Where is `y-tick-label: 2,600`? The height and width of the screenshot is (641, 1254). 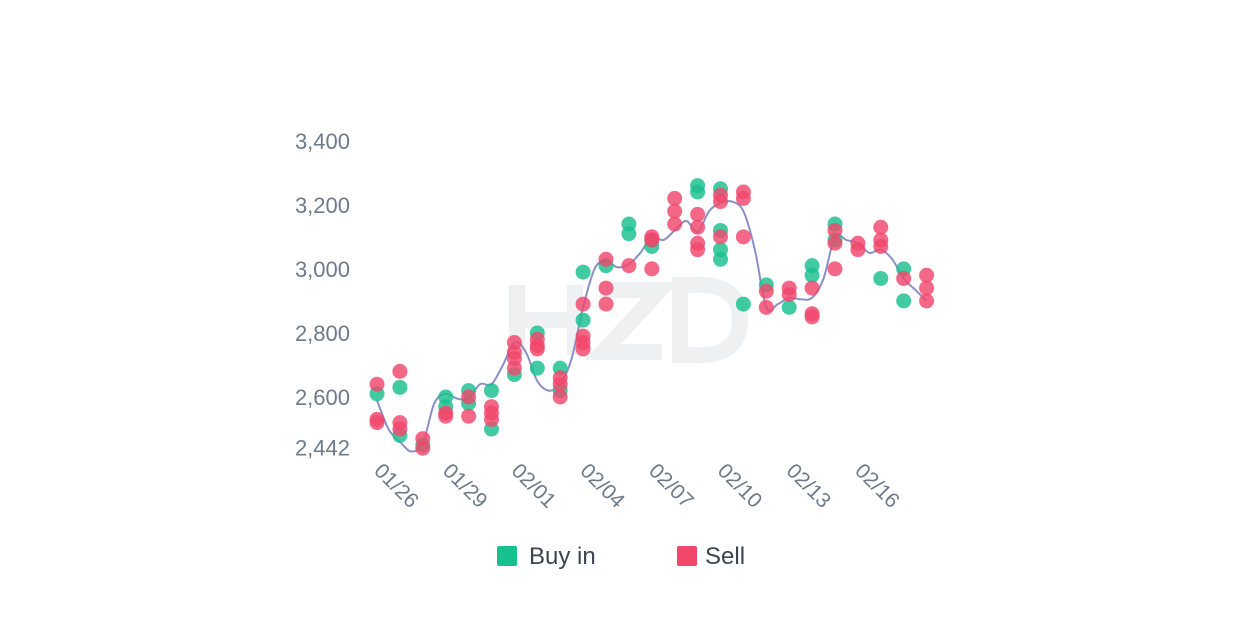 y-tick-label: 2,600 is located at coordinates (322, 397).